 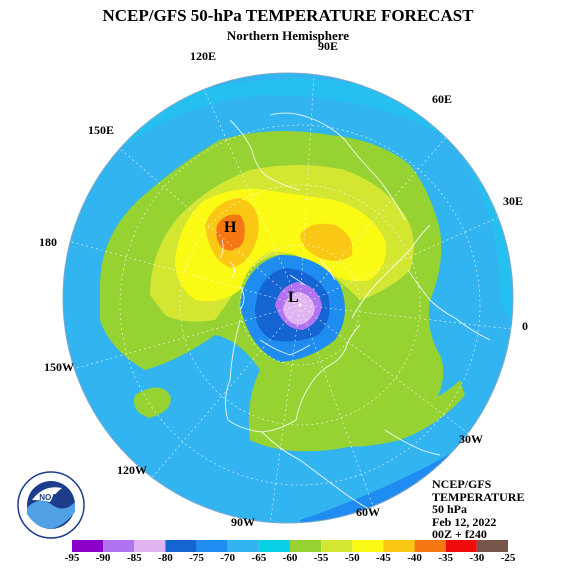 What do you see at coordinates (243, 522) in the screenshot?
I see `lon-label-90w: 90W` at bounding box center [243, 522].